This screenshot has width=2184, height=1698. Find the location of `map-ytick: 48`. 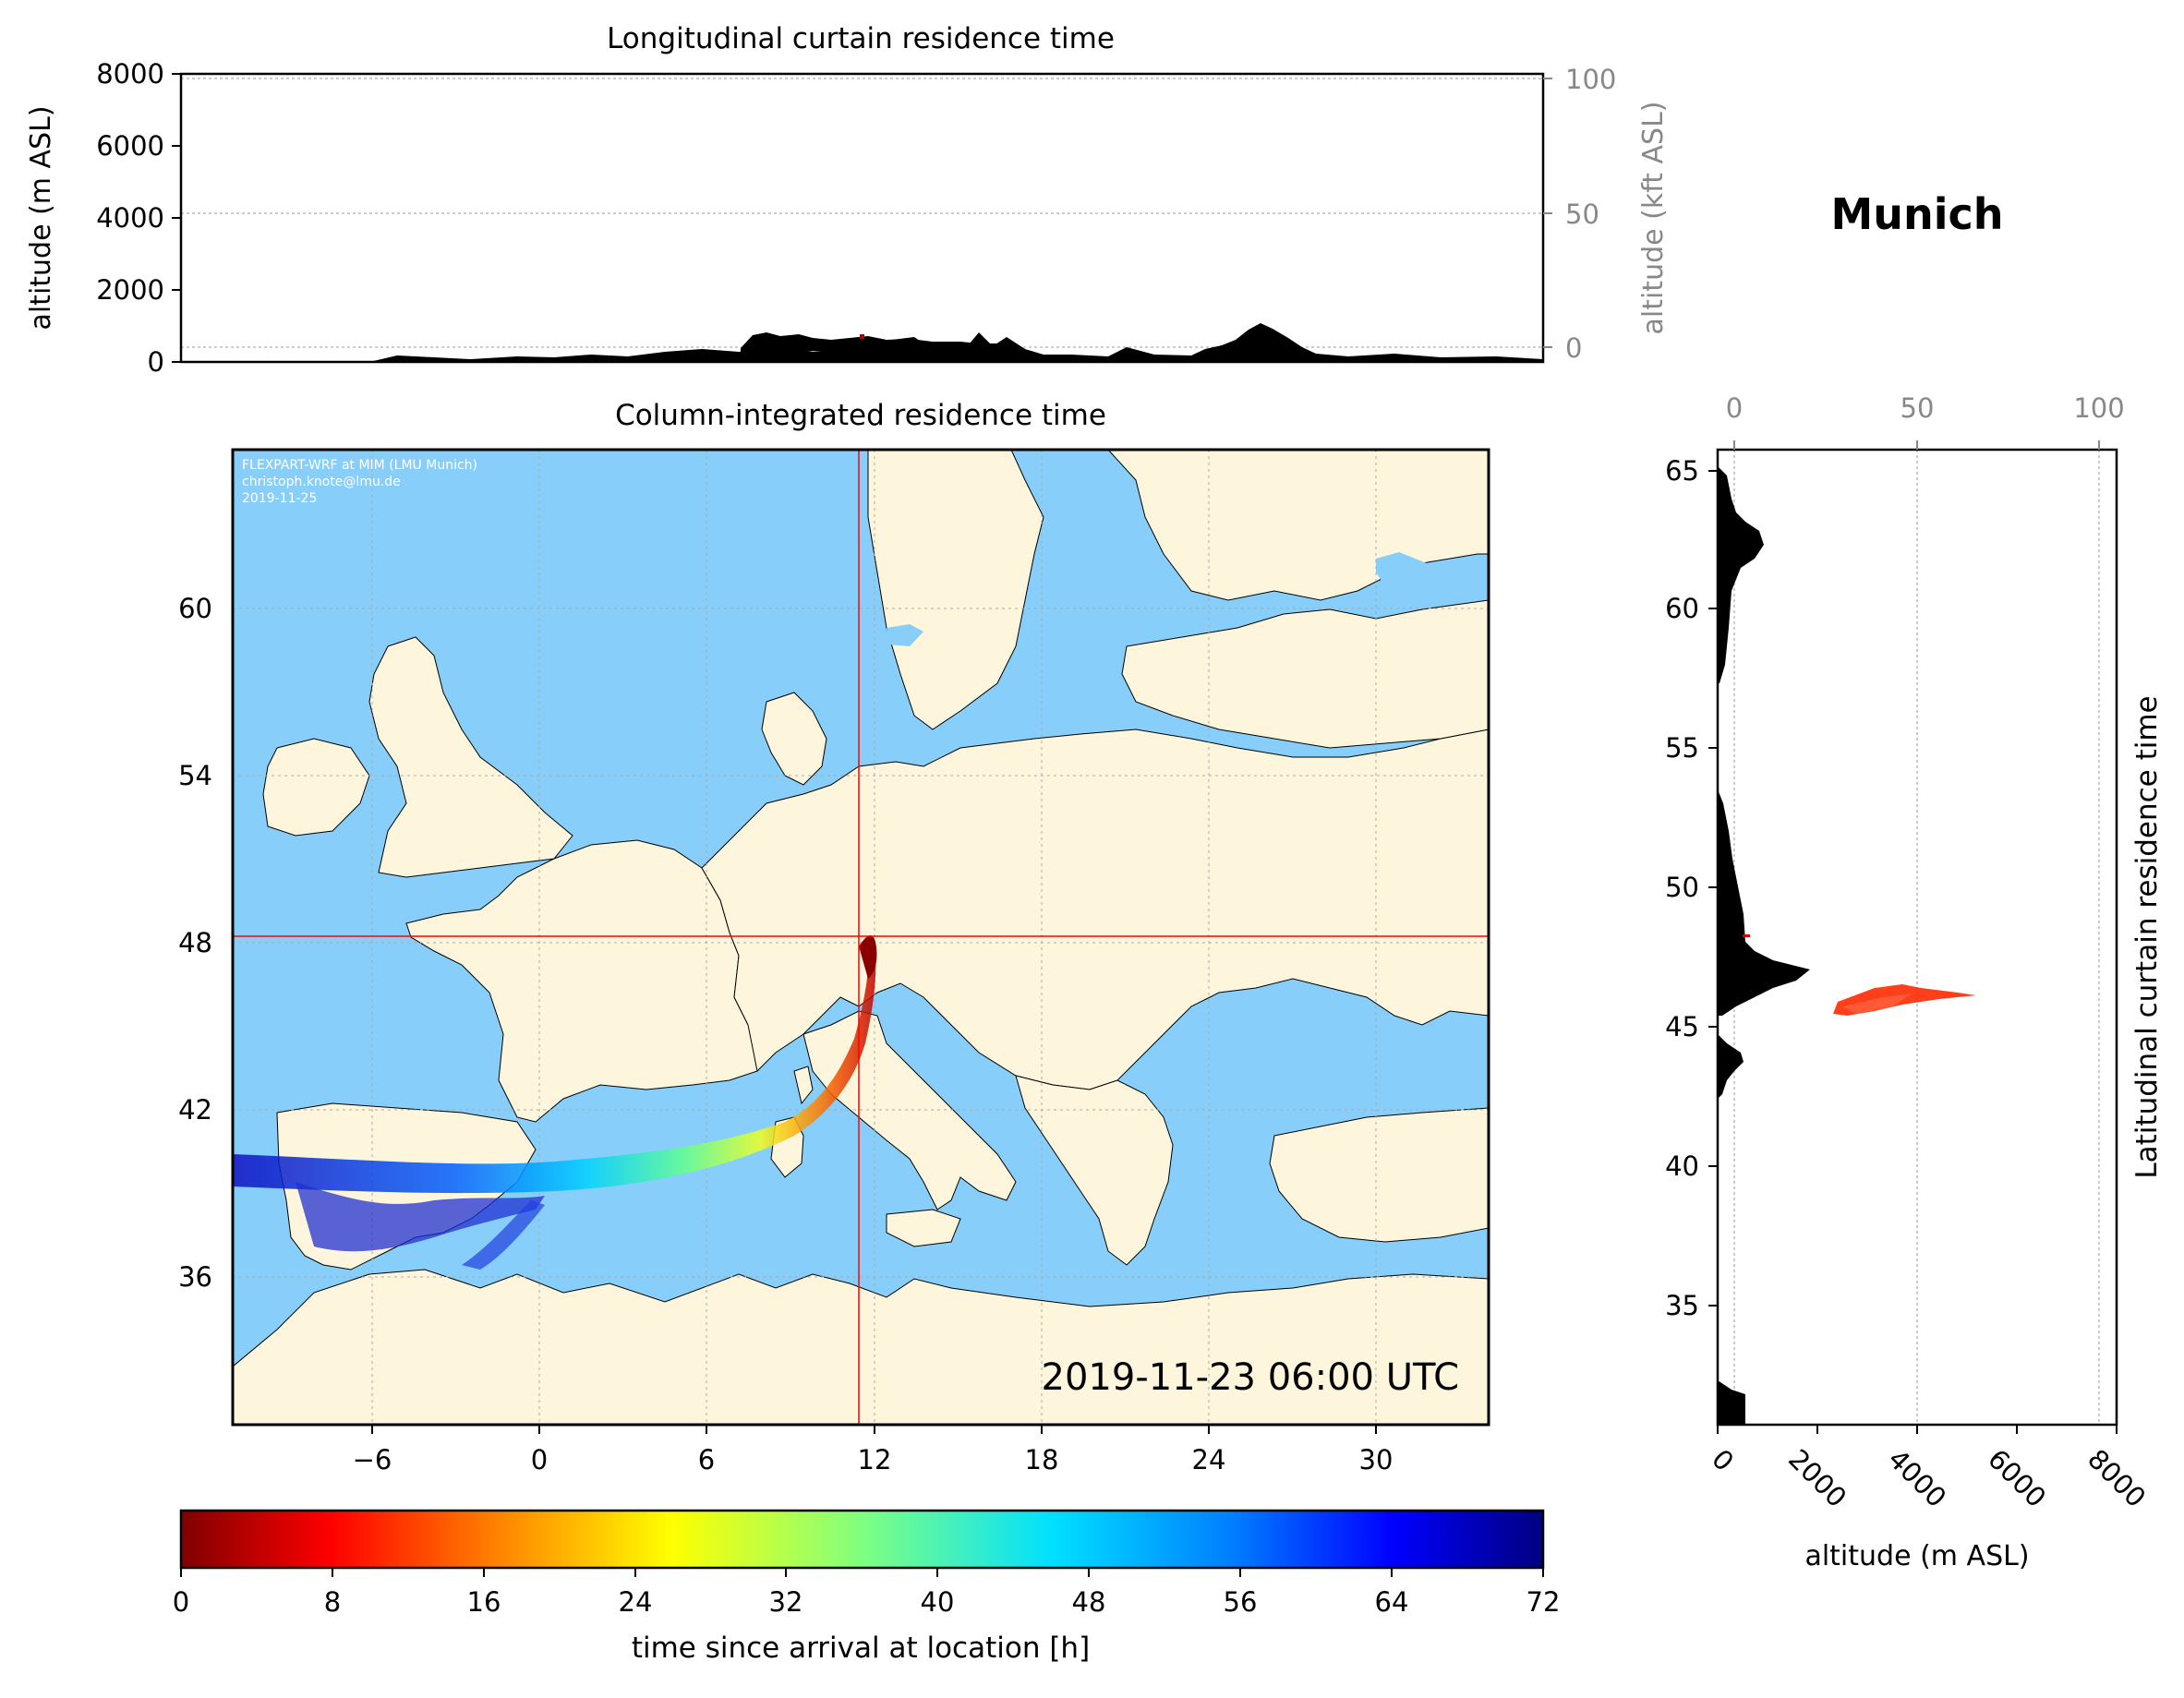

map-ytick: 48 is located at coordinates (195, 942).